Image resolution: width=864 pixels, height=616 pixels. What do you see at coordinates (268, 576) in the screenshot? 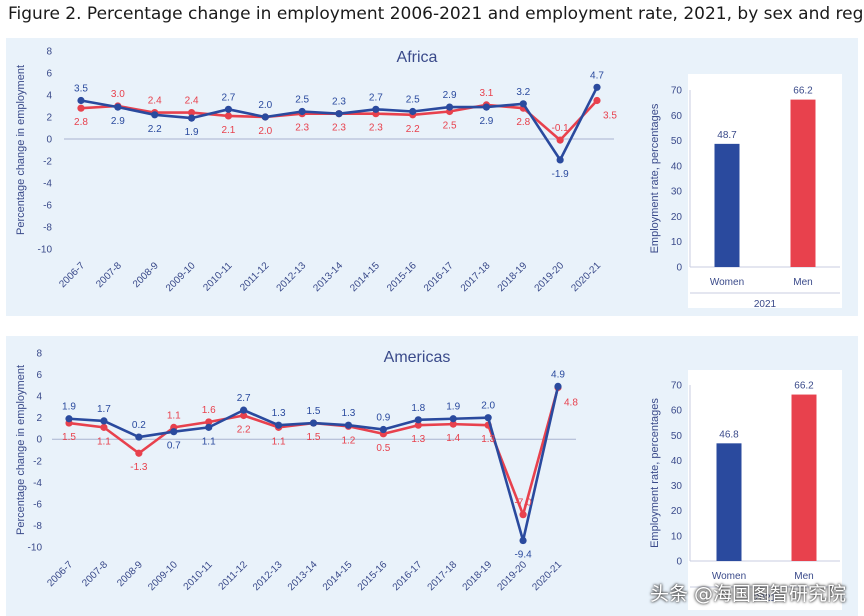
I see `americas-x-tick-label: 2012-13` at bounding box center [268, 576].